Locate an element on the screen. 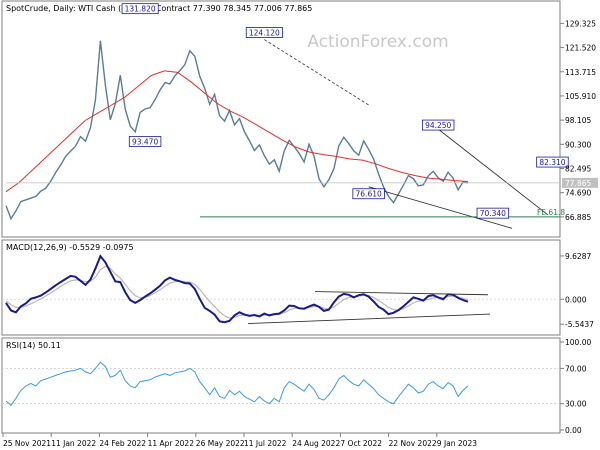  price-tick-label: 98.105 is located at coordinates (578, 120).